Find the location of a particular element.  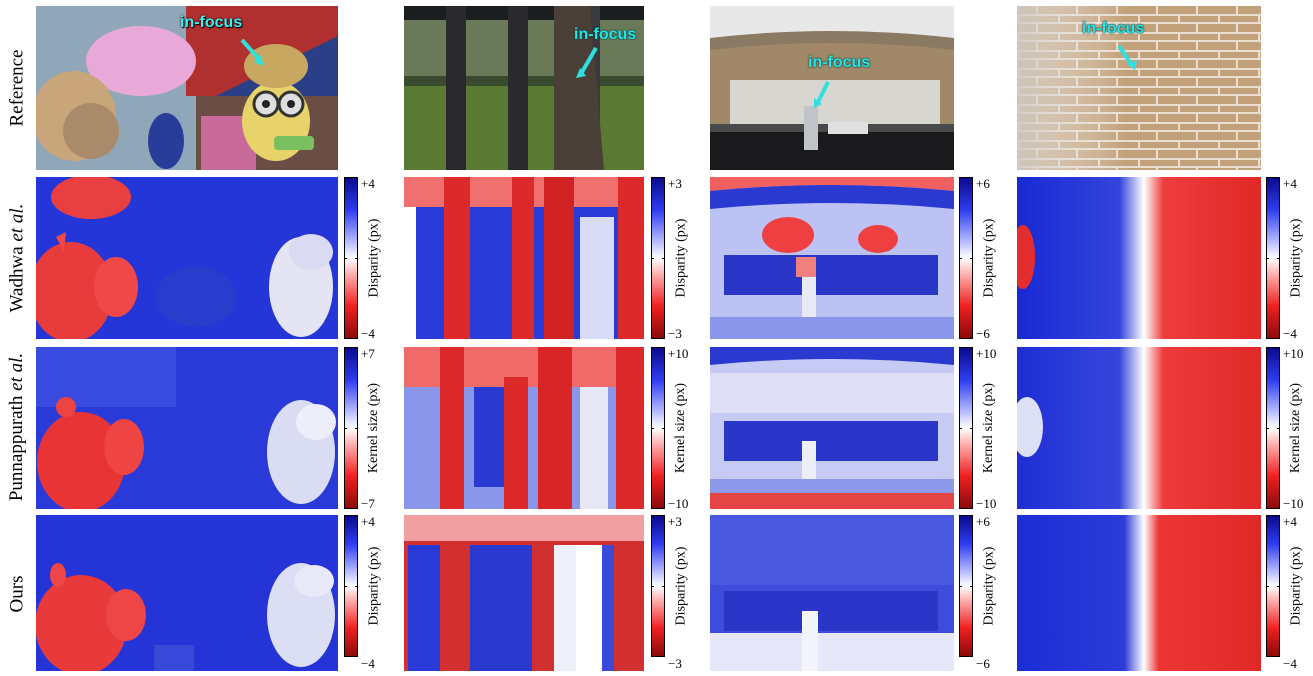

wadhwa-map-toys is located at coordinates (187, 258).